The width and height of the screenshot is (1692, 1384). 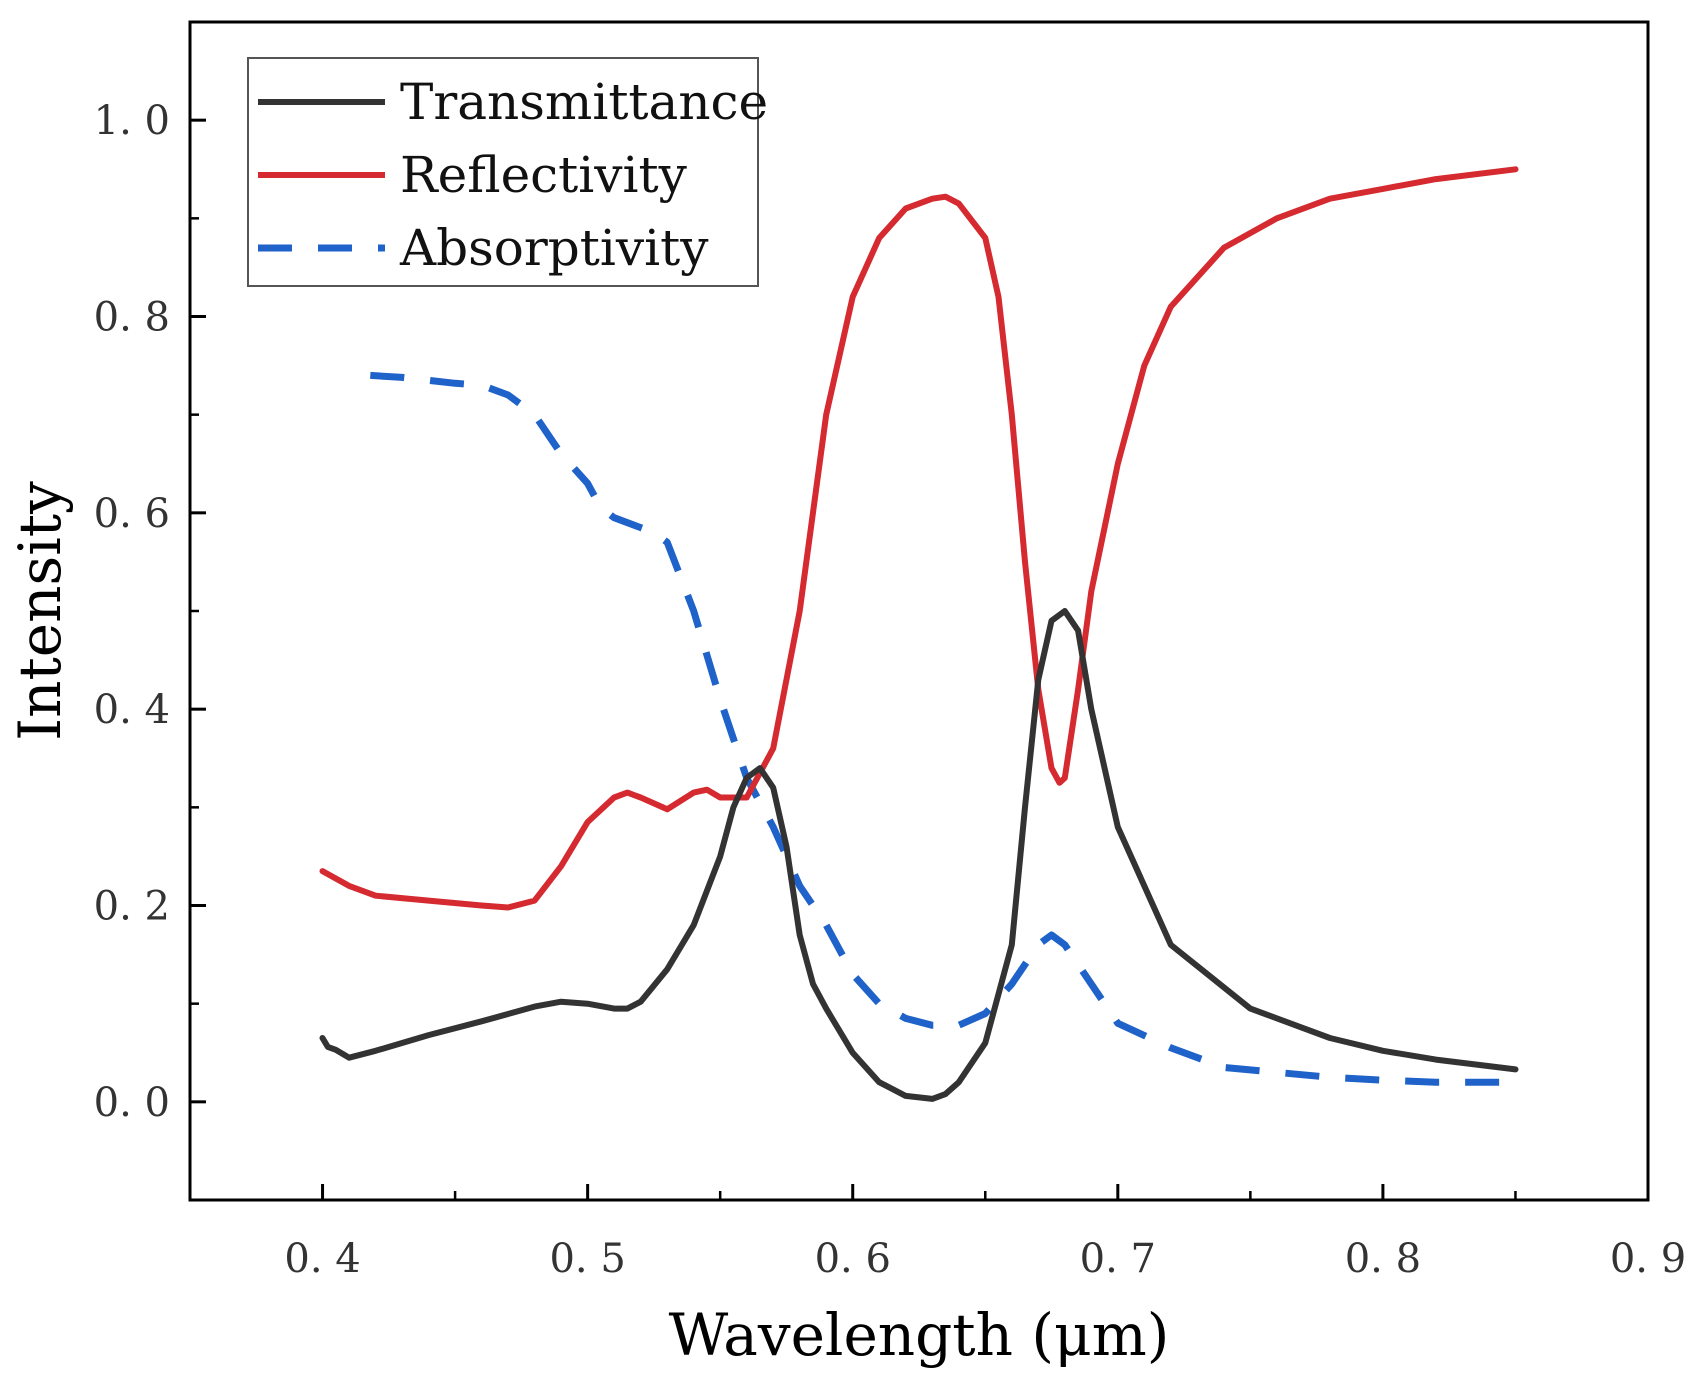 I want to click on y-tick-label: 1. 0, so click(x=132, y=121).